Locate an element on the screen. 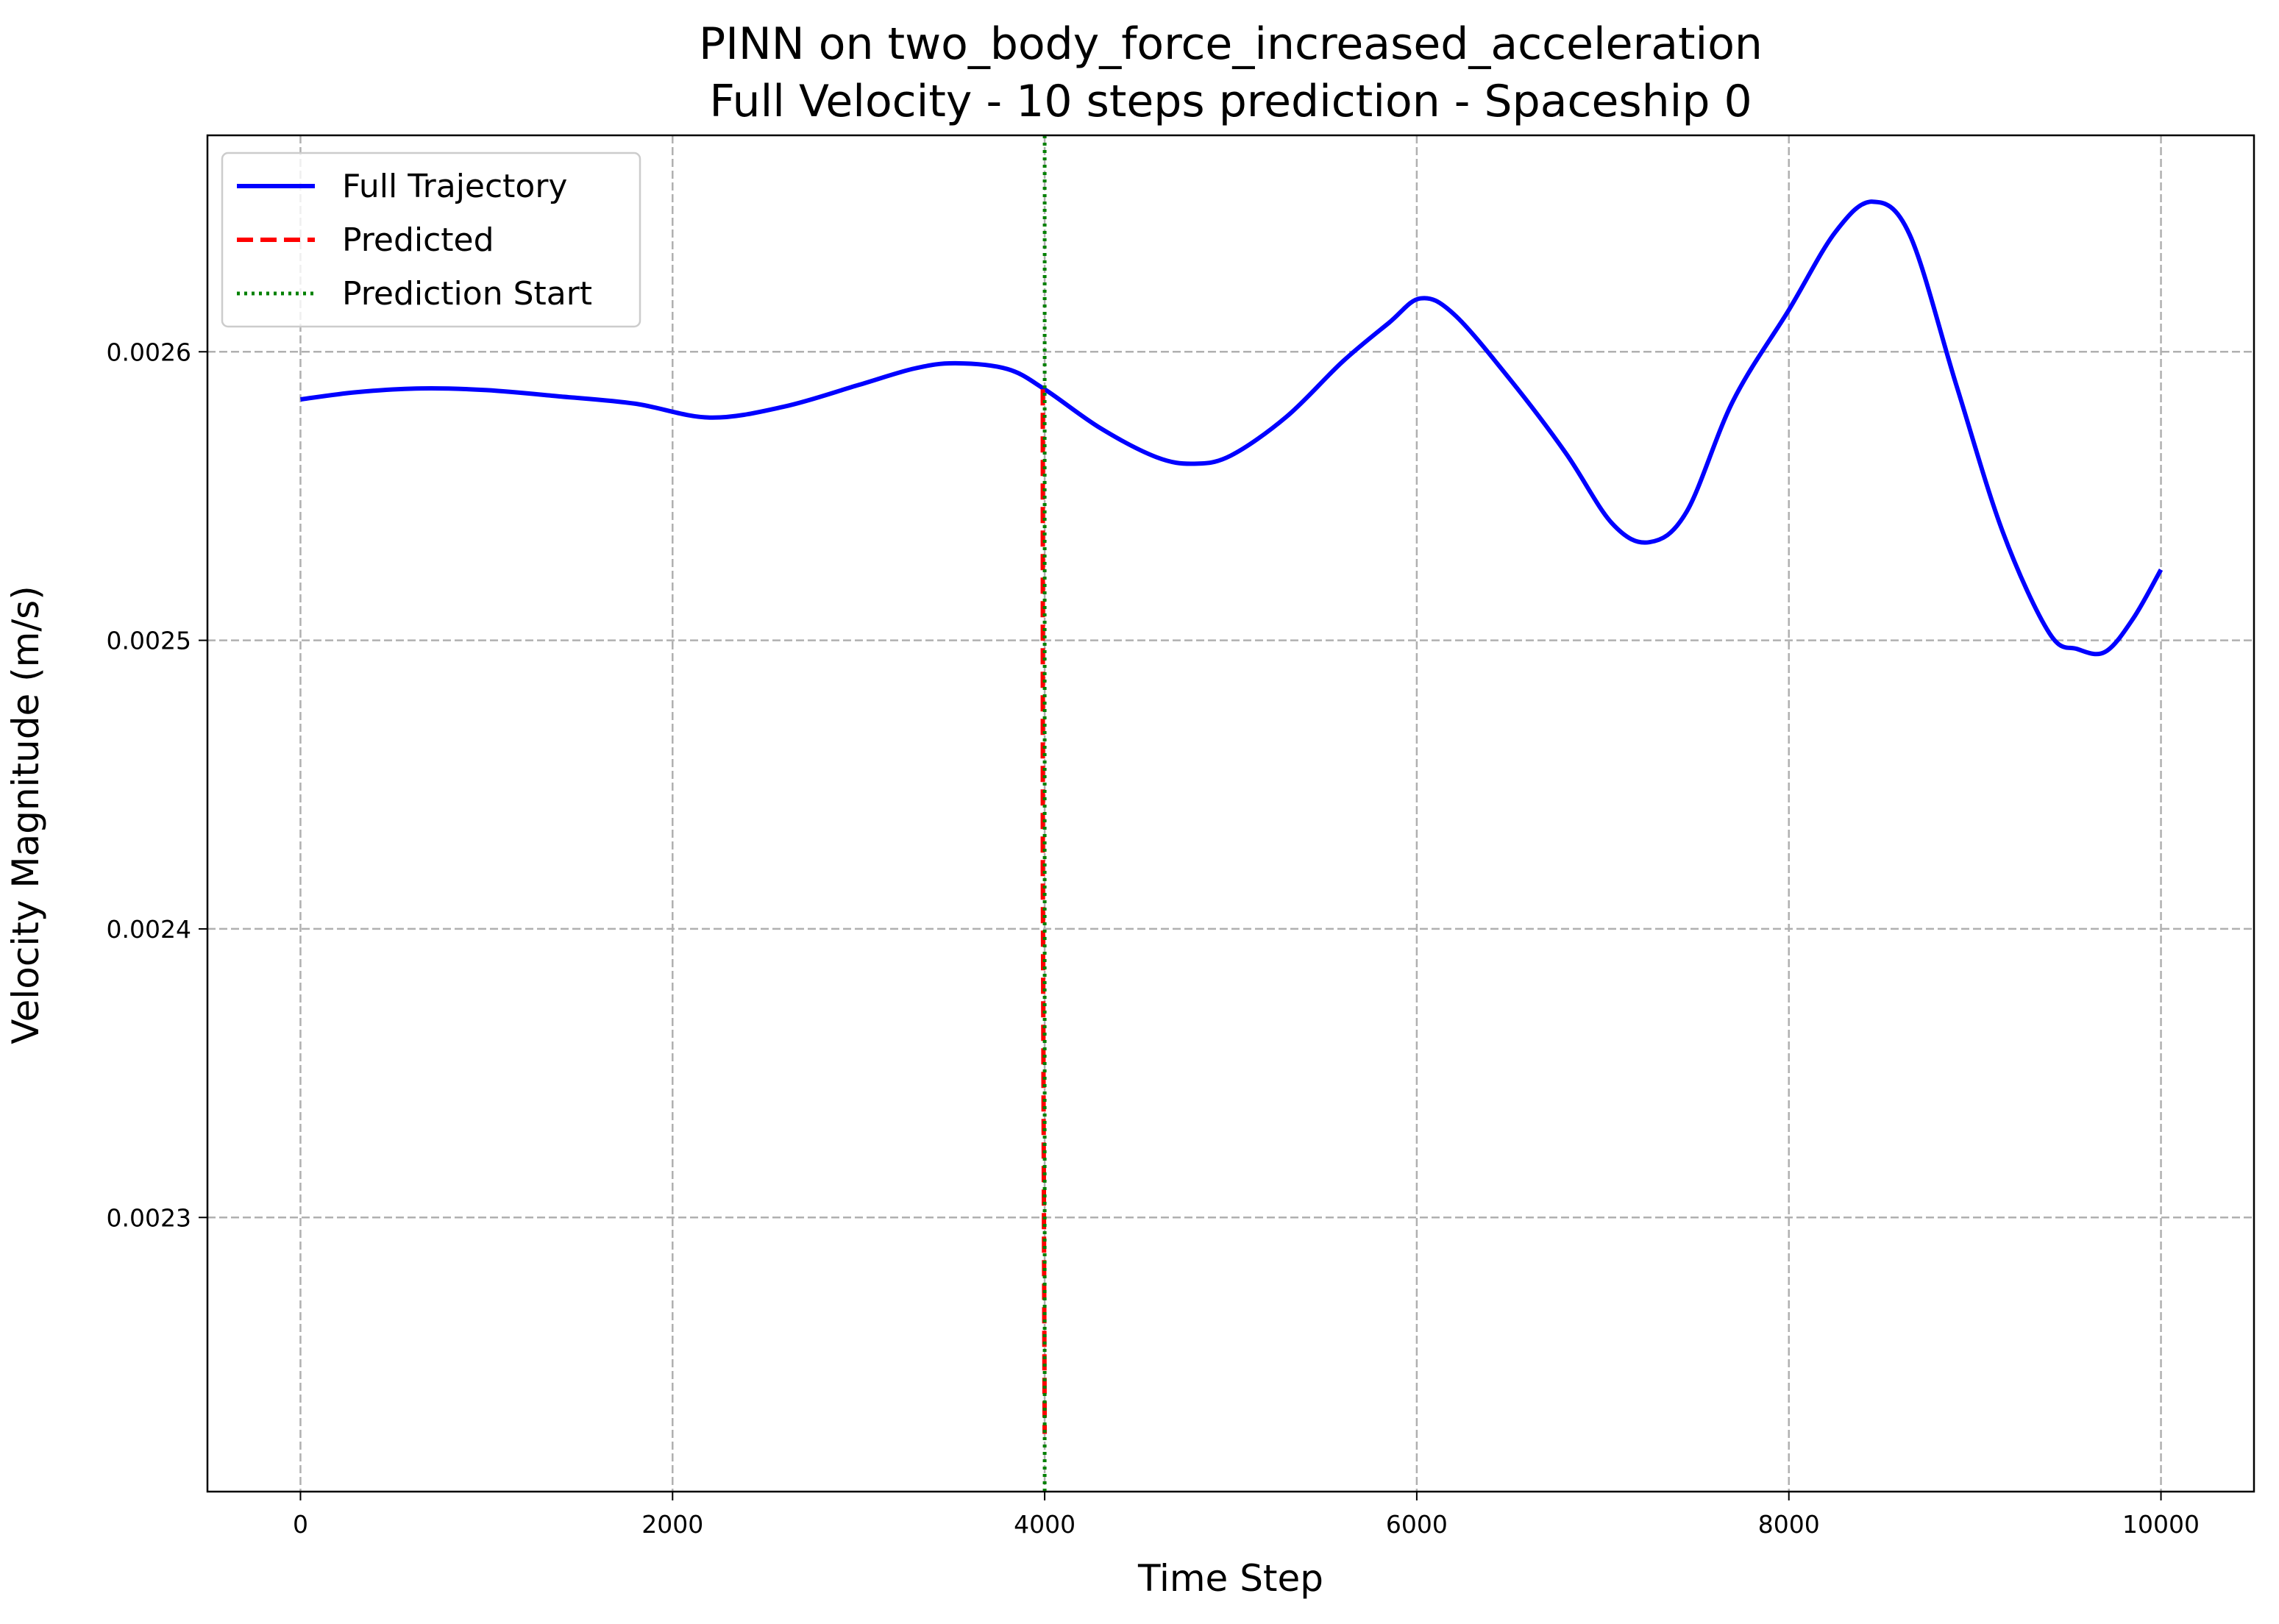 Image resolution: width=2279 pixels, height=1624 pixels. legend-box is located at coordinates (431, 240).